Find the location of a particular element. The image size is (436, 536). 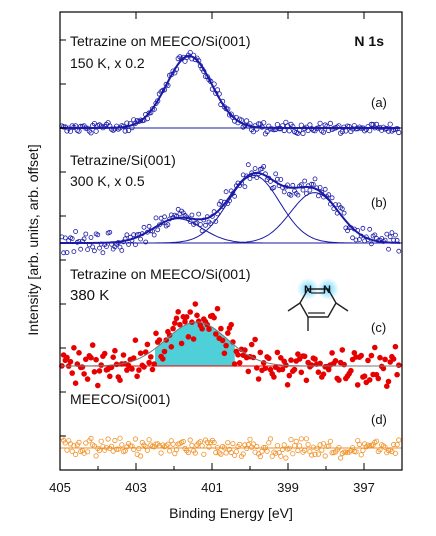

panel-c-label-line1: Tetrazine on MEECO/Si(001) is located at coordinates (160, 274).